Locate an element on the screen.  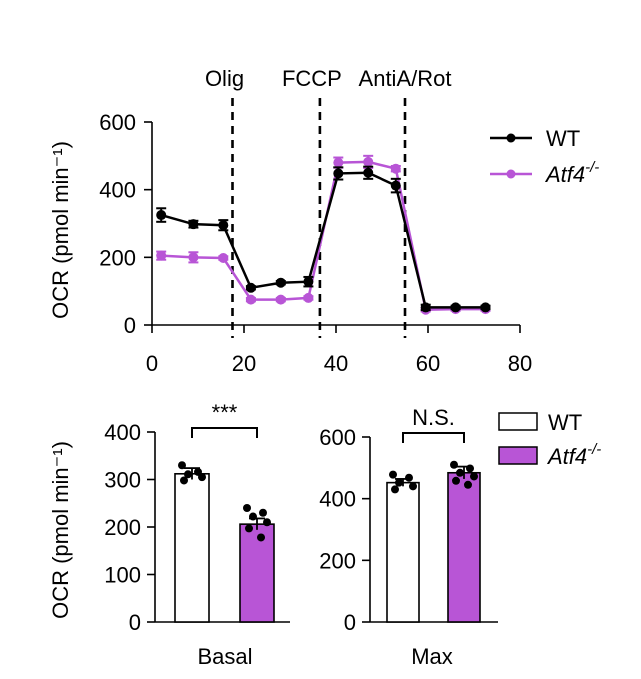
bar-legend-ko-base: Atf4 is located at coordinates (566, 456).